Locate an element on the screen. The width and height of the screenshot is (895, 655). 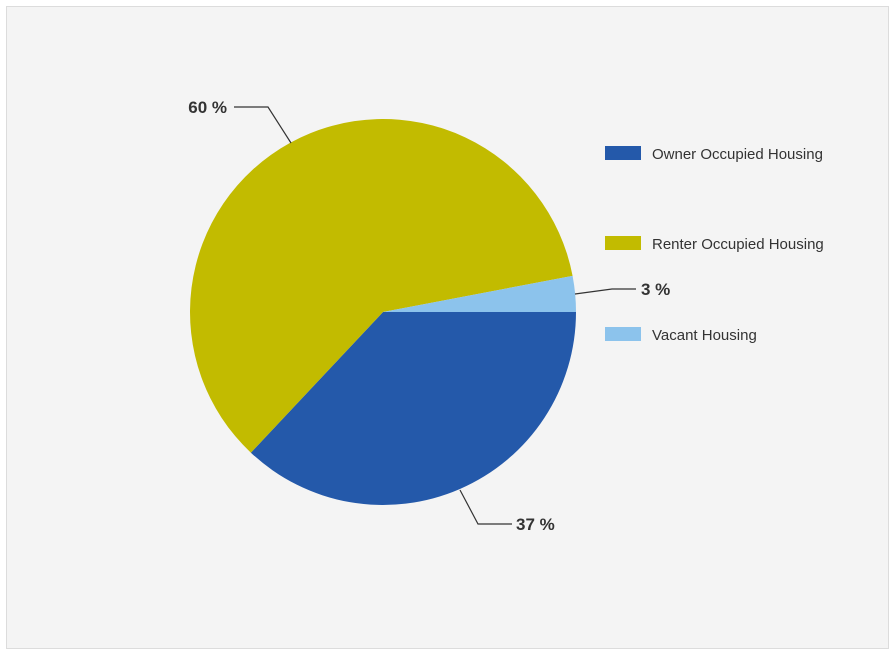
leader-line-vacant is located at coordinates (605, 291).